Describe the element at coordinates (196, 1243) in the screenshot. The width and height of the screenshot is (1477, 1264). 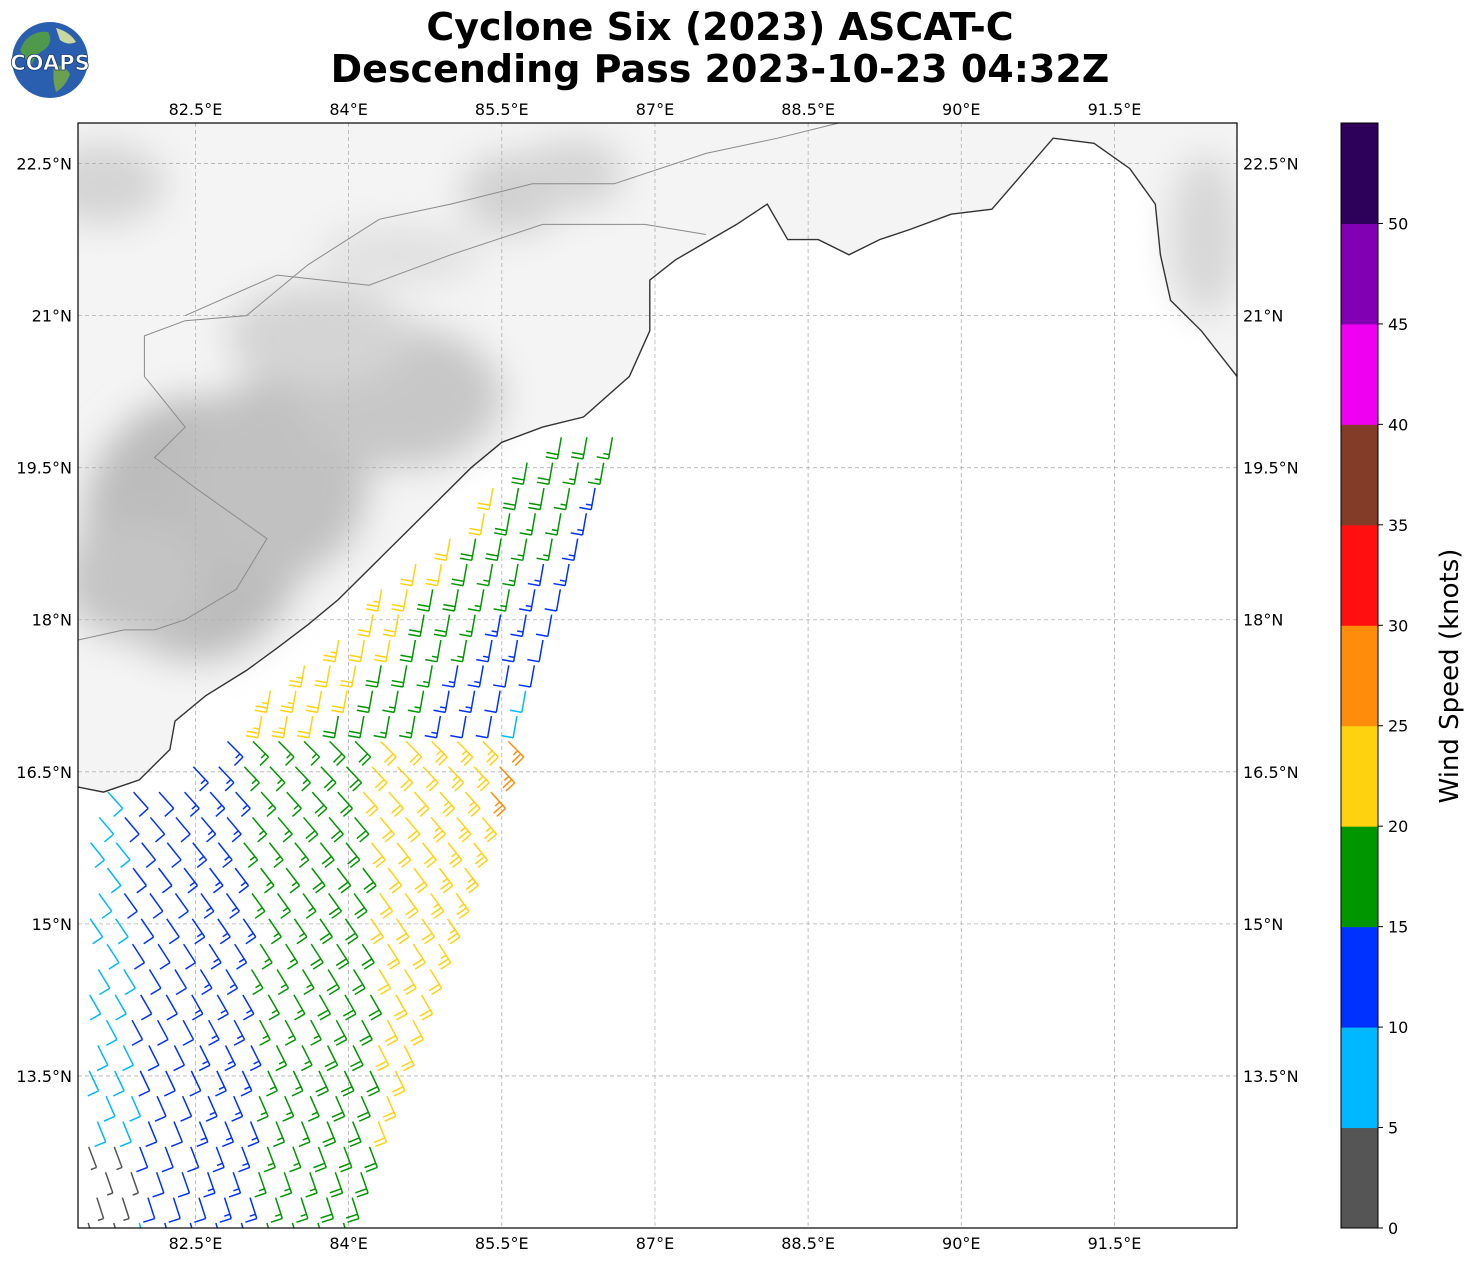
I see `lon-label-bottom: 82.5°E` at that location.